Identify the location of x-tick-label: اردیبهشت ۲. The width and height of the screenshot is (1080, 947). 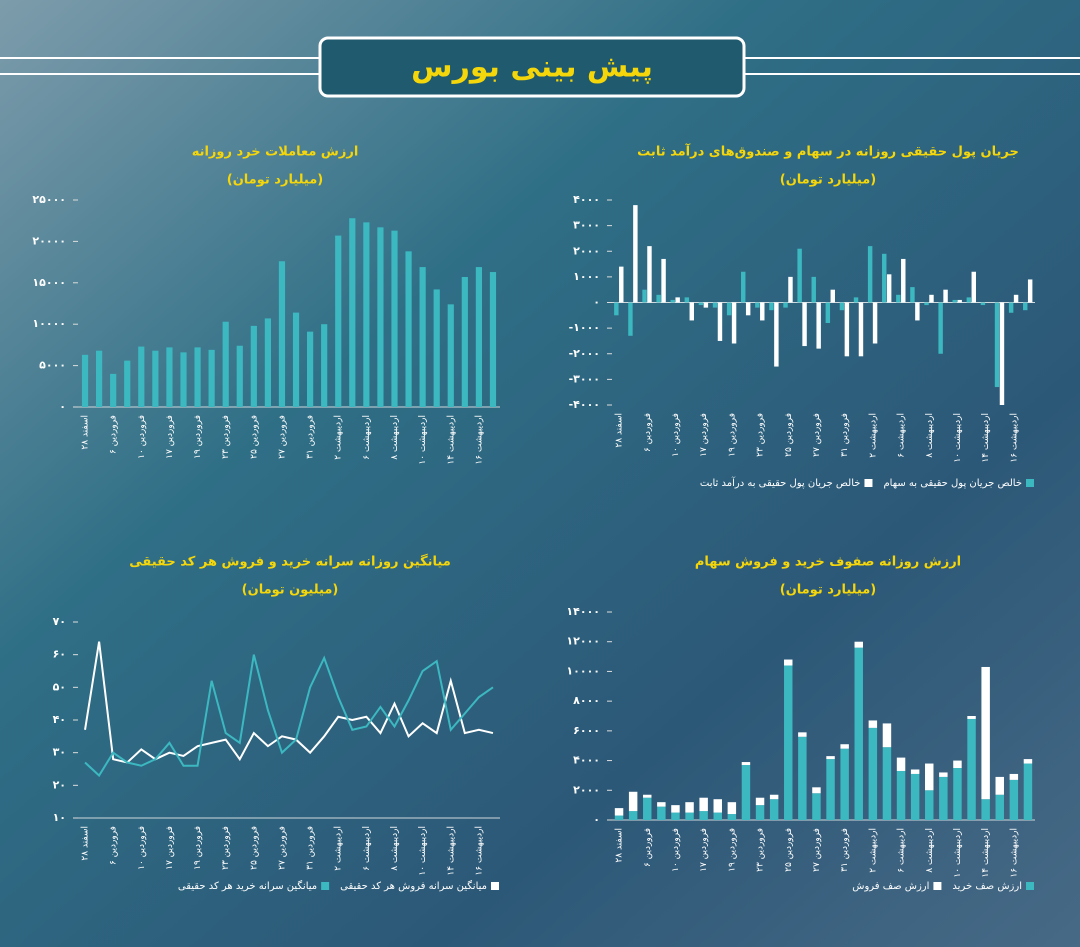
(873, 435).